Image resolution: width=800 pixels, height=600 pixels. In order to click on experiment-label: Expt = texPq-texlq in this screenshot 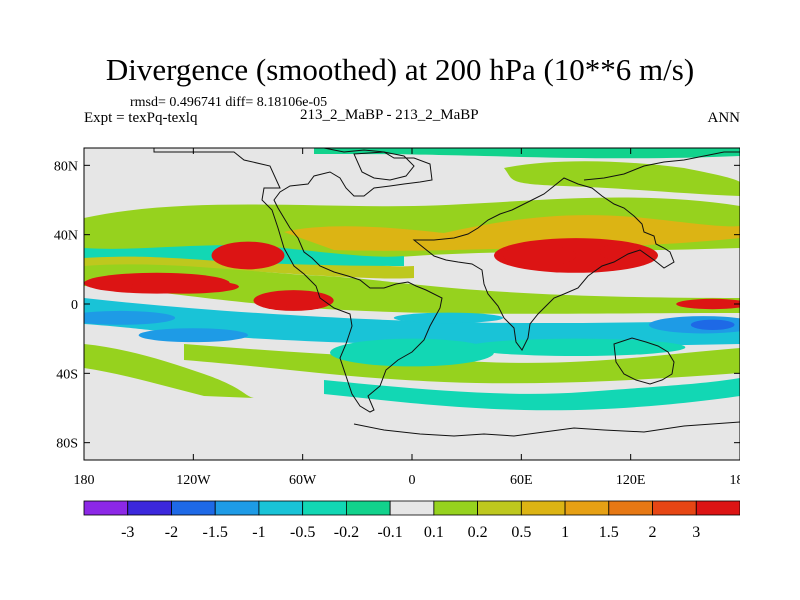, I will do `click(141, 118)`.